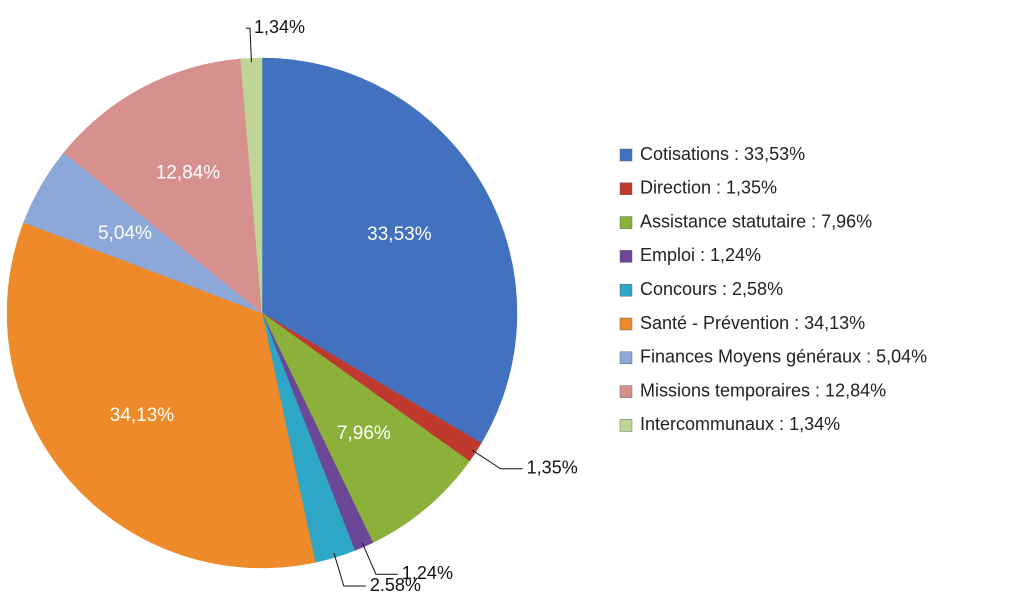 Image resolution: width=1021 pixels, height=599 pixels. Describe the element at coordinates (188, 172) in the screenshot. I see `data-label: 12,84%` at that location.